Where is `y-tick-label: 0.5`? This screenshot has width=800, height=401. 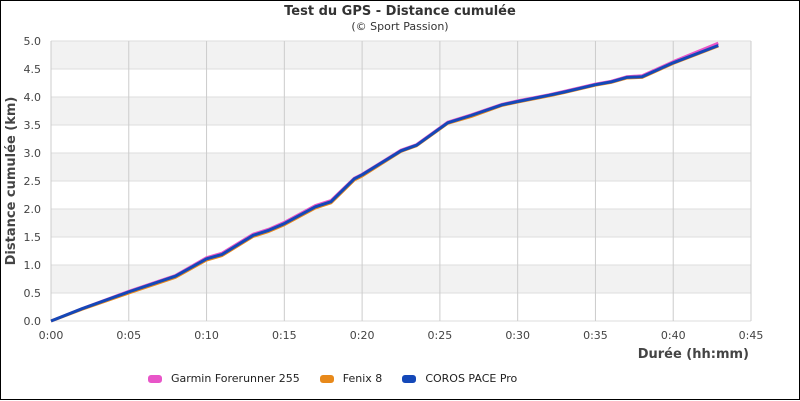 y-tick-label: 0.5 is located at coordinates (33, 293).